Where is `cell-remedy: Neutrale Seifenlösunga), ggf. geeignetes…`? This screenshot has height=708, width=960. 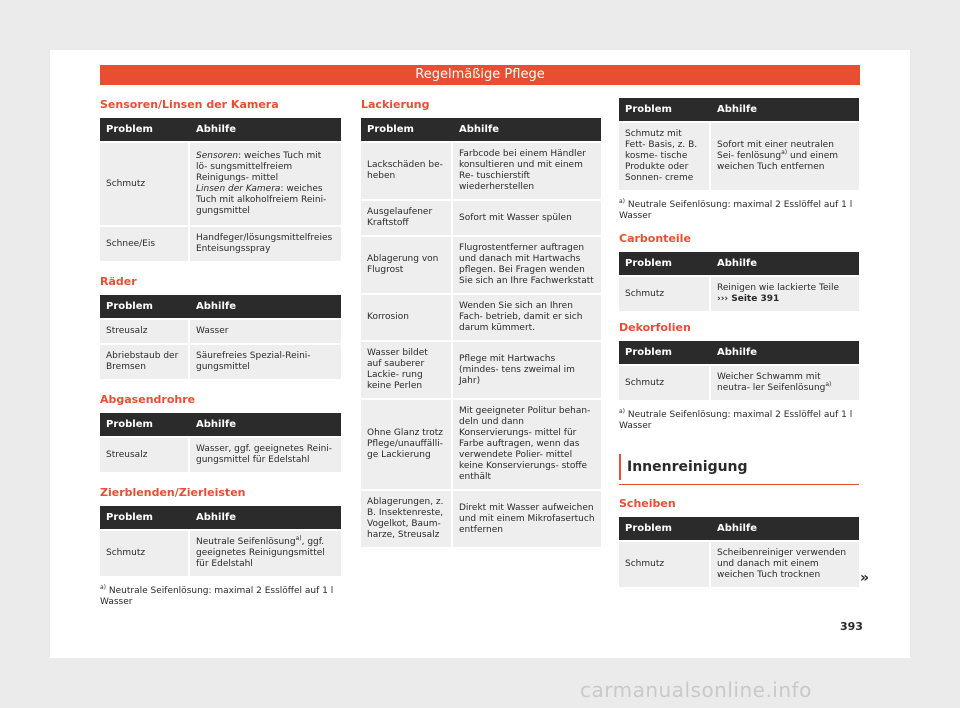 cell-remedy: Neutrale Seifenlösunga), ggf. geeignetes… is located at coordinates (265, 552).